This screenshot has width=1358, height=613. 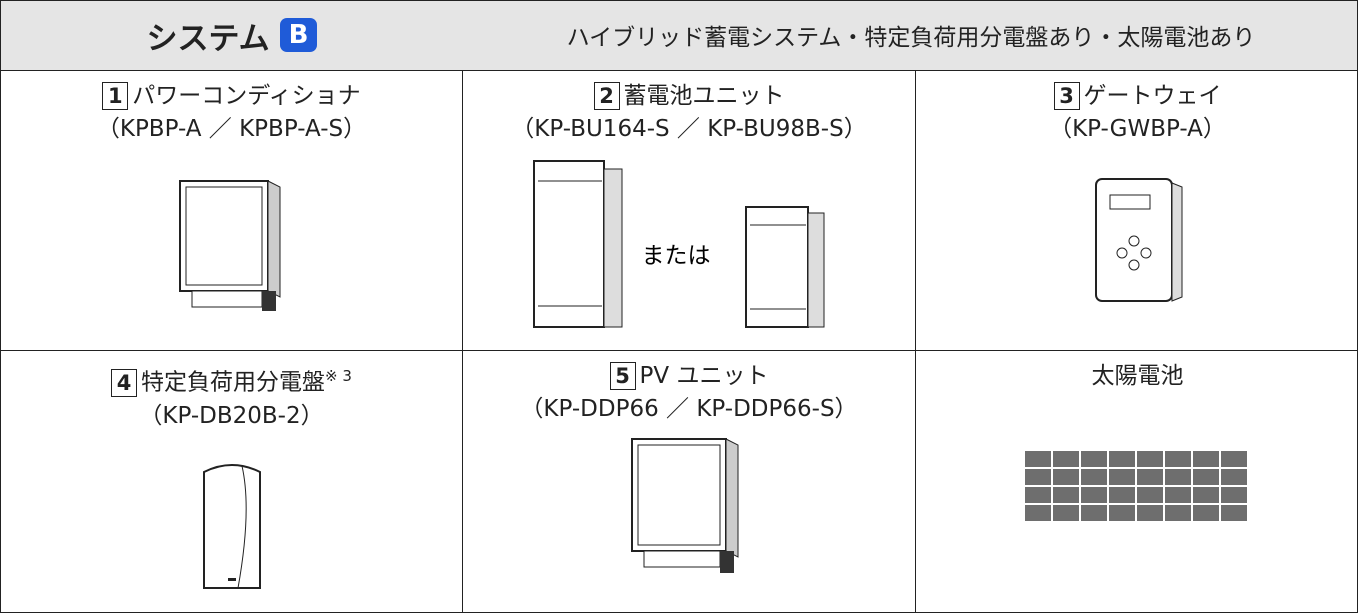 I want to click on header: システム B ハイブリッド蓄電システム・特定負荷用分電盤あり・太陽電池あり, so click(x=679, y=36).